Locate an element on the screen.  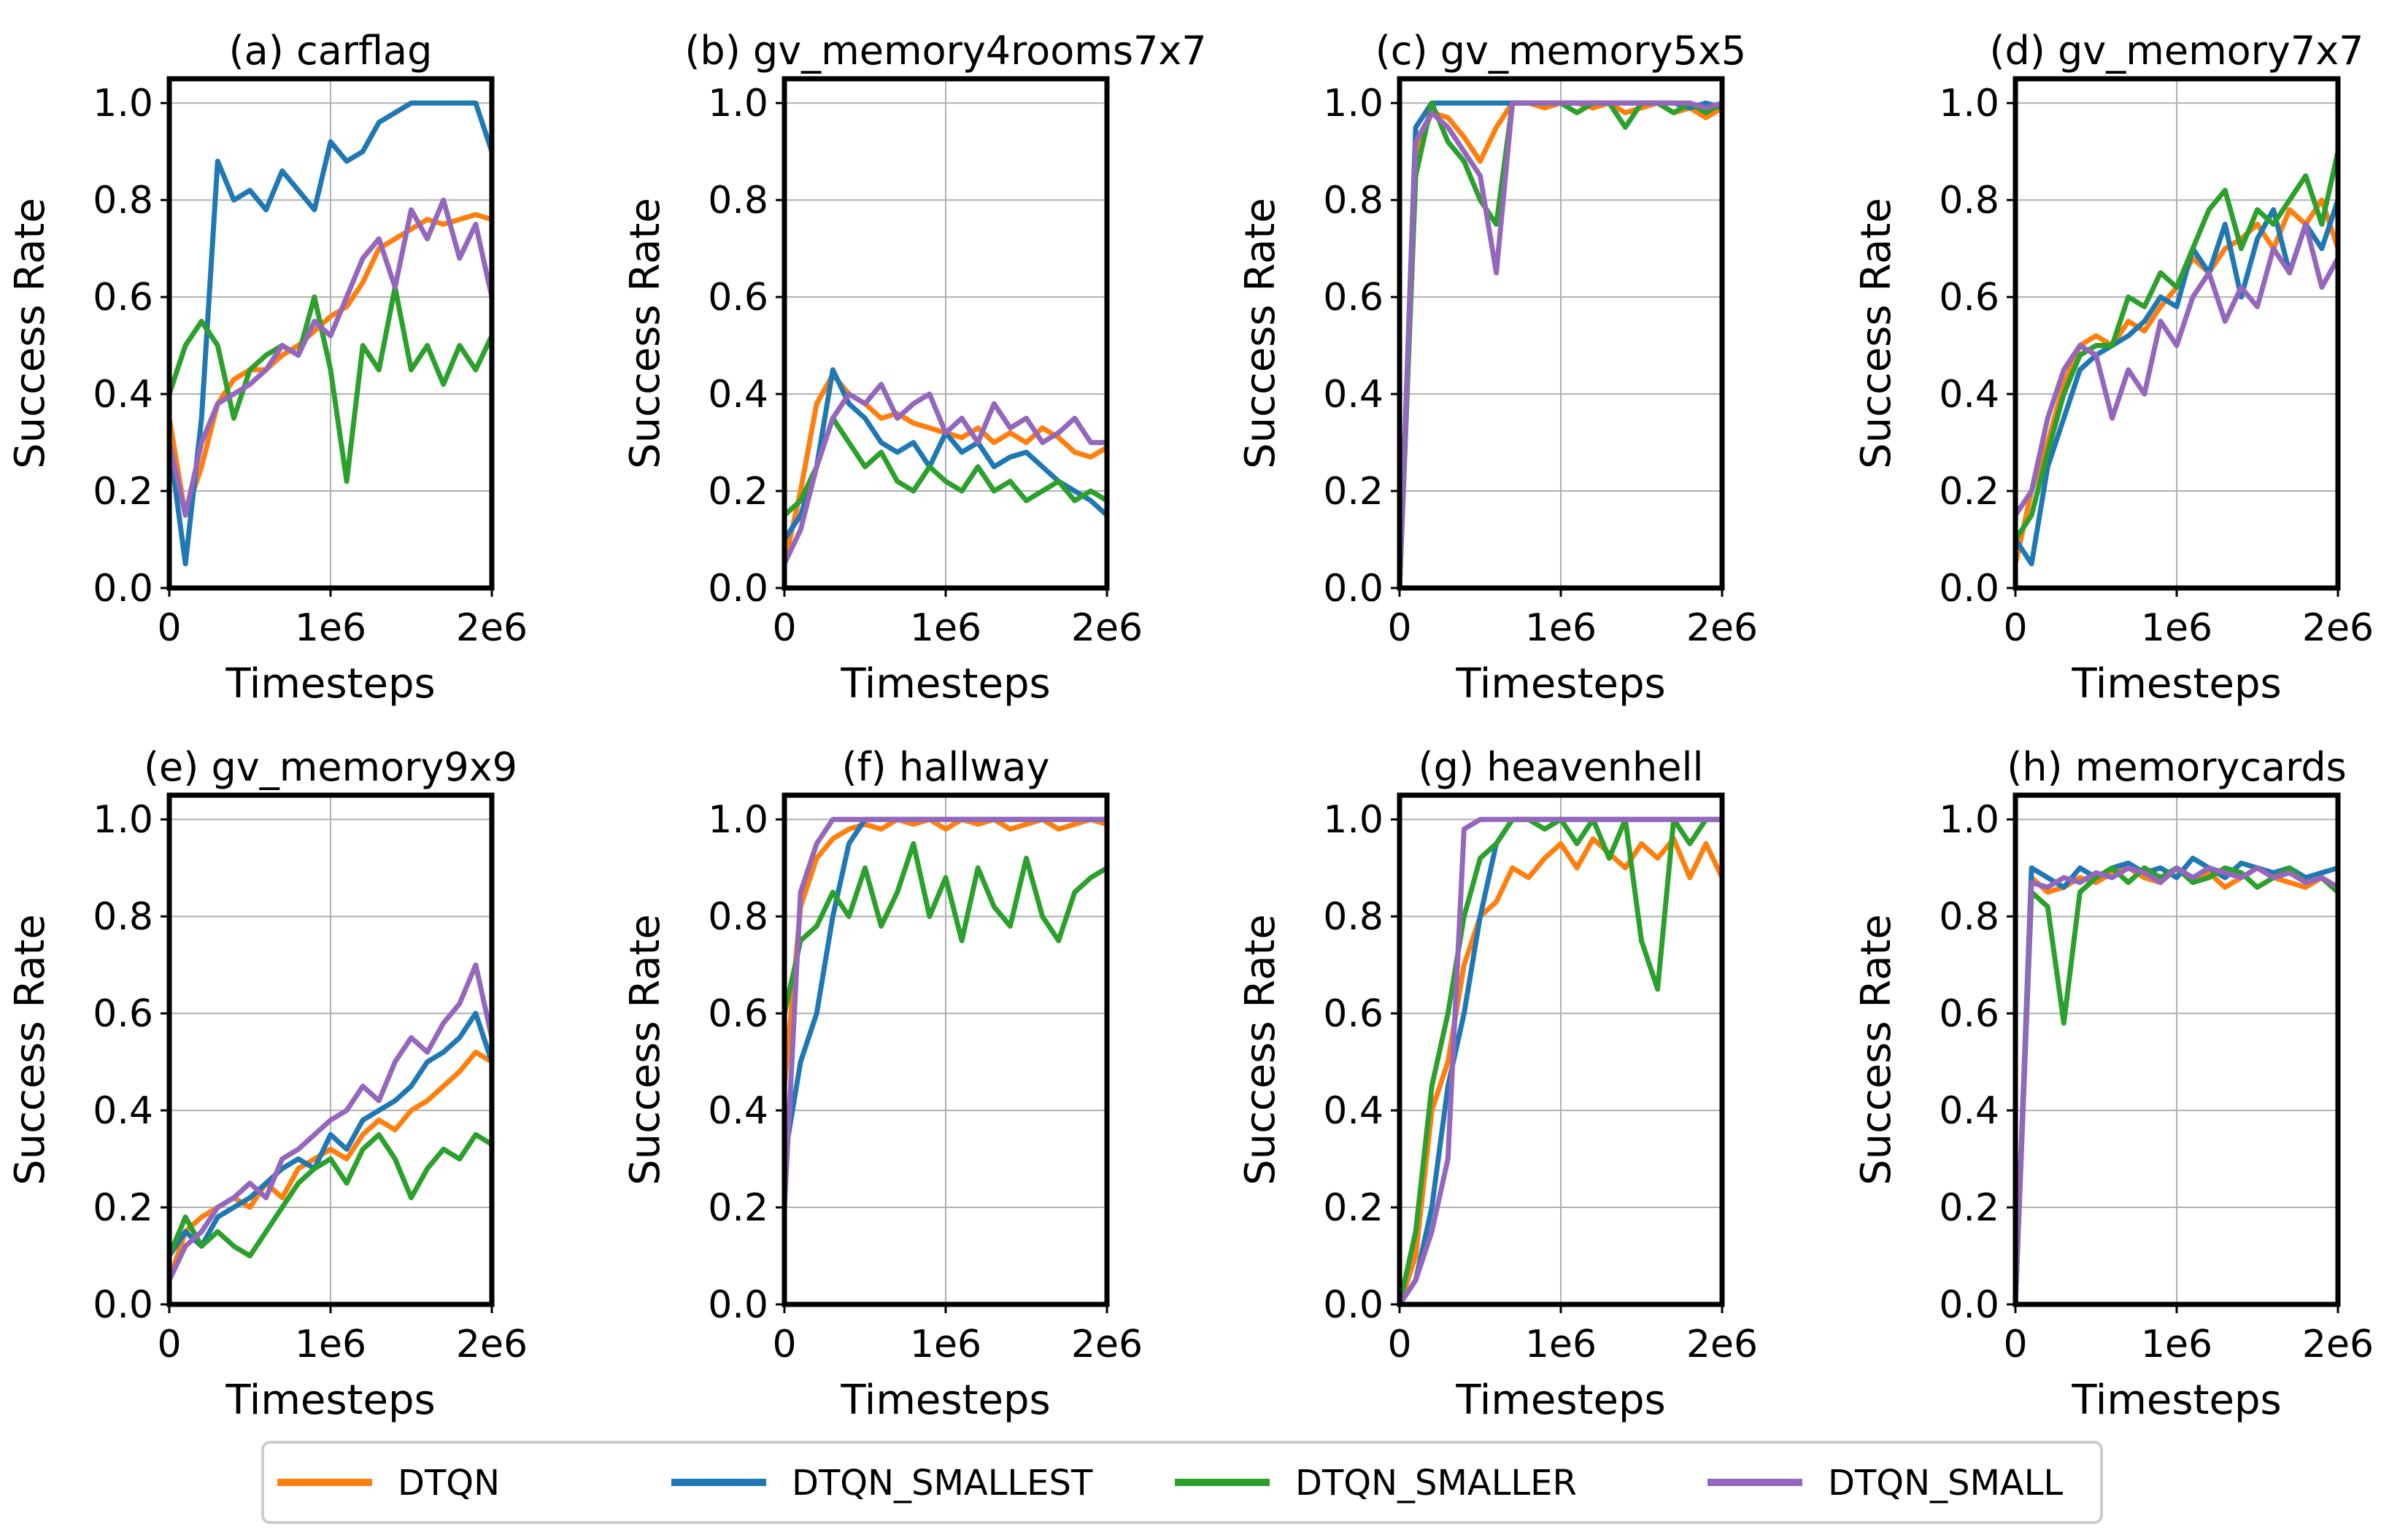
panel-title: (g) heavenhell is located at coordinates (1561, 767).